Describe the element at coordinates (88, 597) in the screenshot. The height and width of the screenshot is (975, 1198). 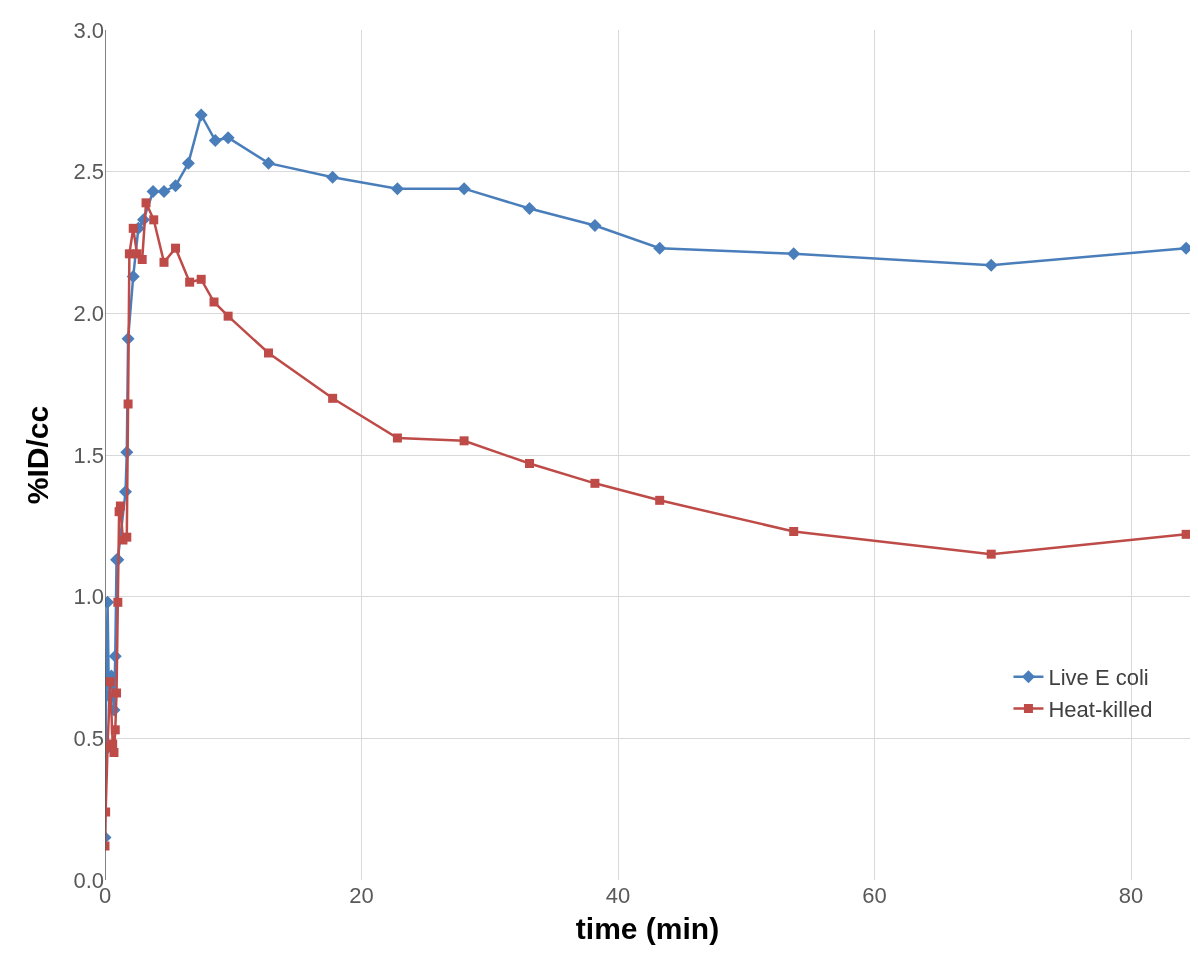
I see `y-tick-label: 1.0` at that location.